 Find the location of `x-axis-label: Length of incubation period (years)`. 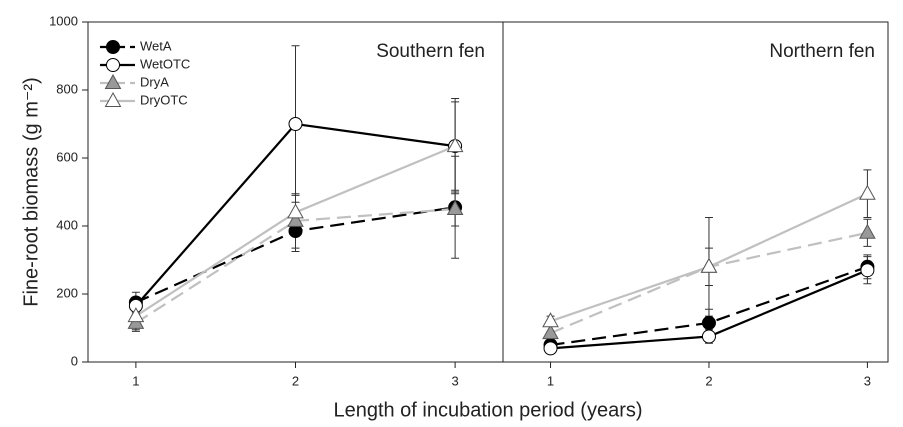

x-axis-label: Length of incubation period (years) is located at coordinates (487, 410).